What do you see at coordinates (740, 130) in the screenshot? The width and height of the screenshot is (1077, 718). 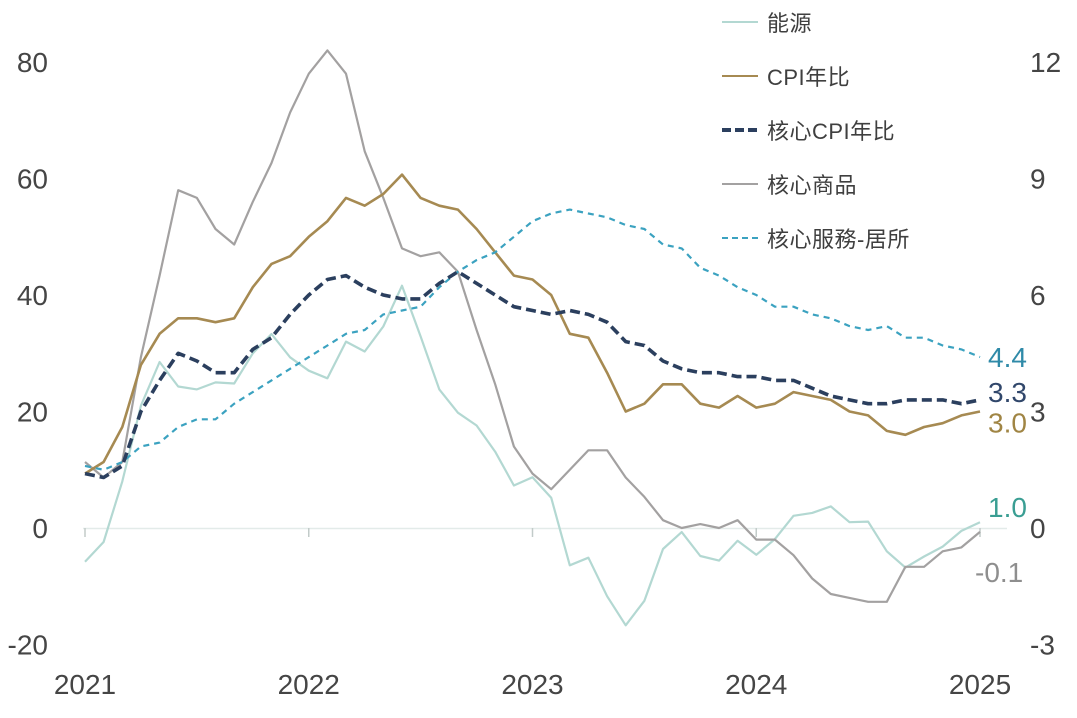 I see `core-cpi-legend-line` at bounding box center [740, 130].